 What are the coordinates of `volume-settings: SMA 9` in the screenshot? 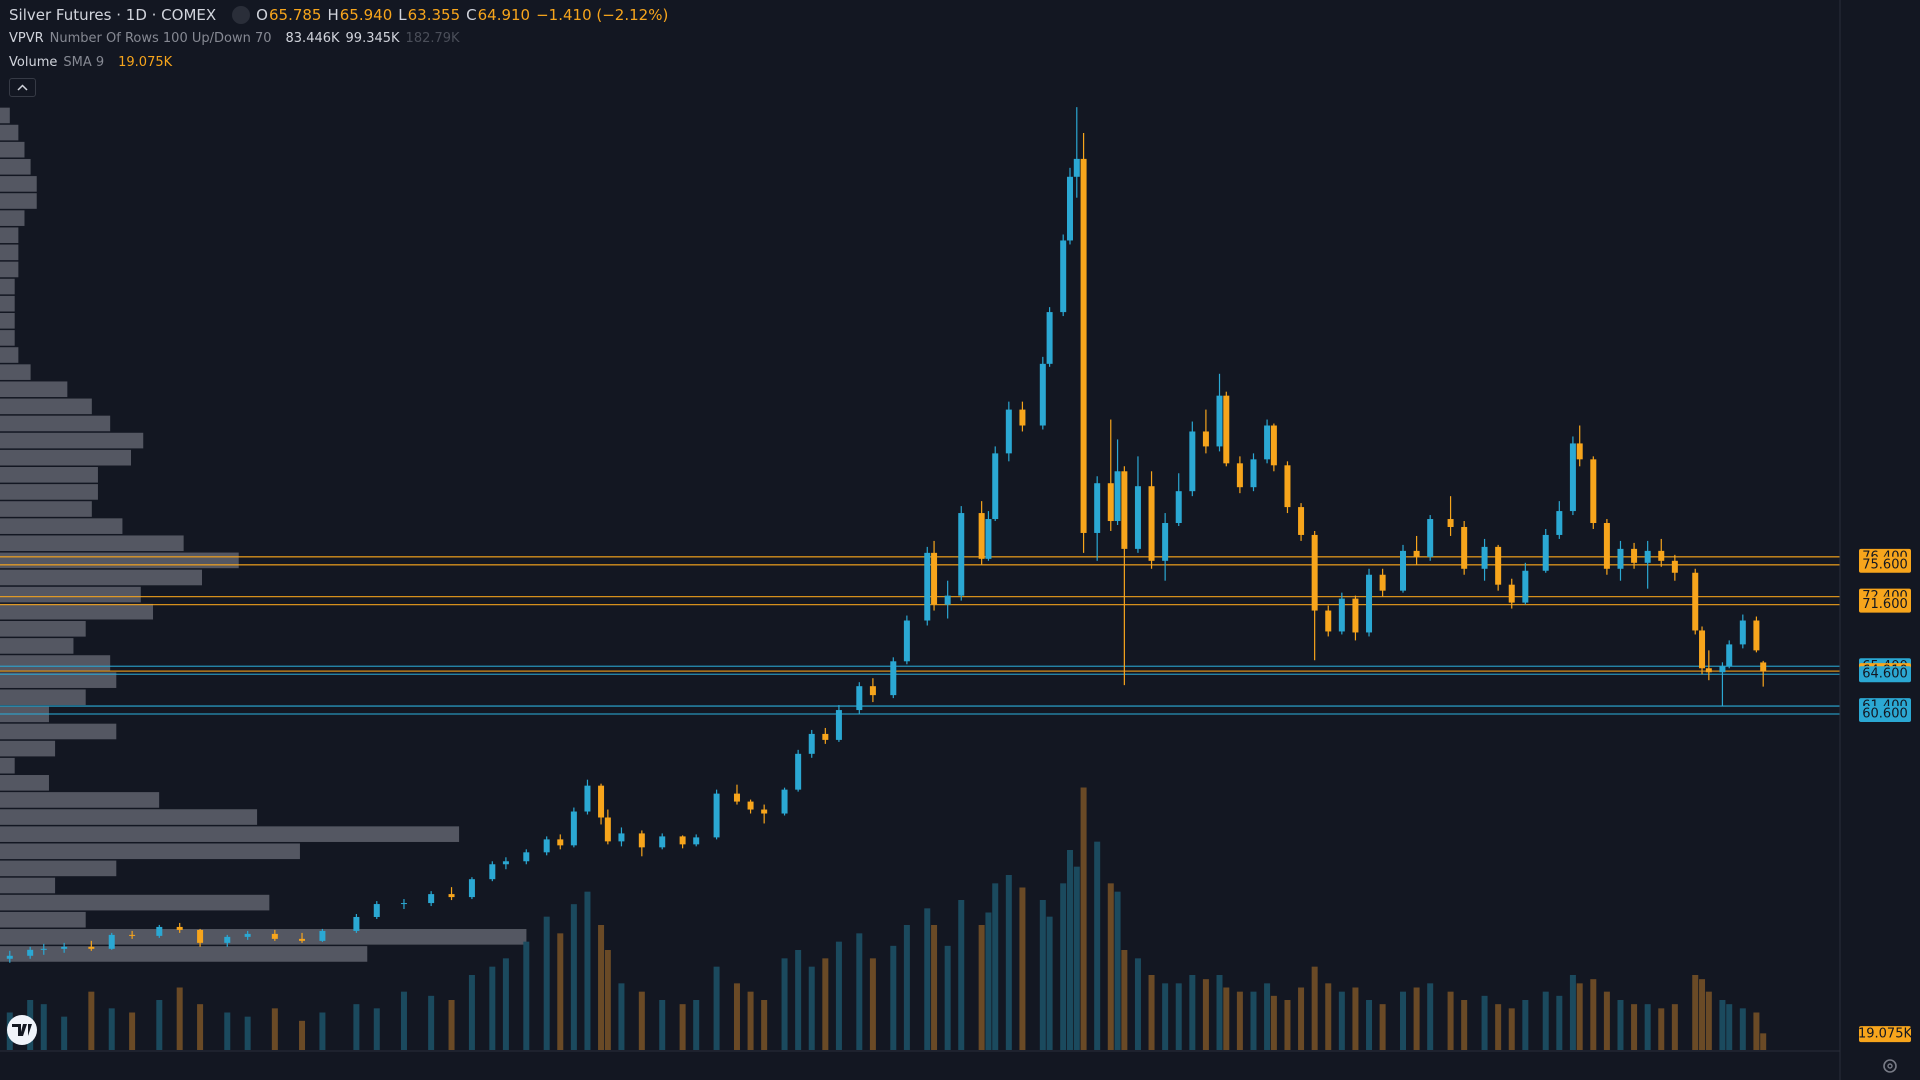 It's located at (84, 62).